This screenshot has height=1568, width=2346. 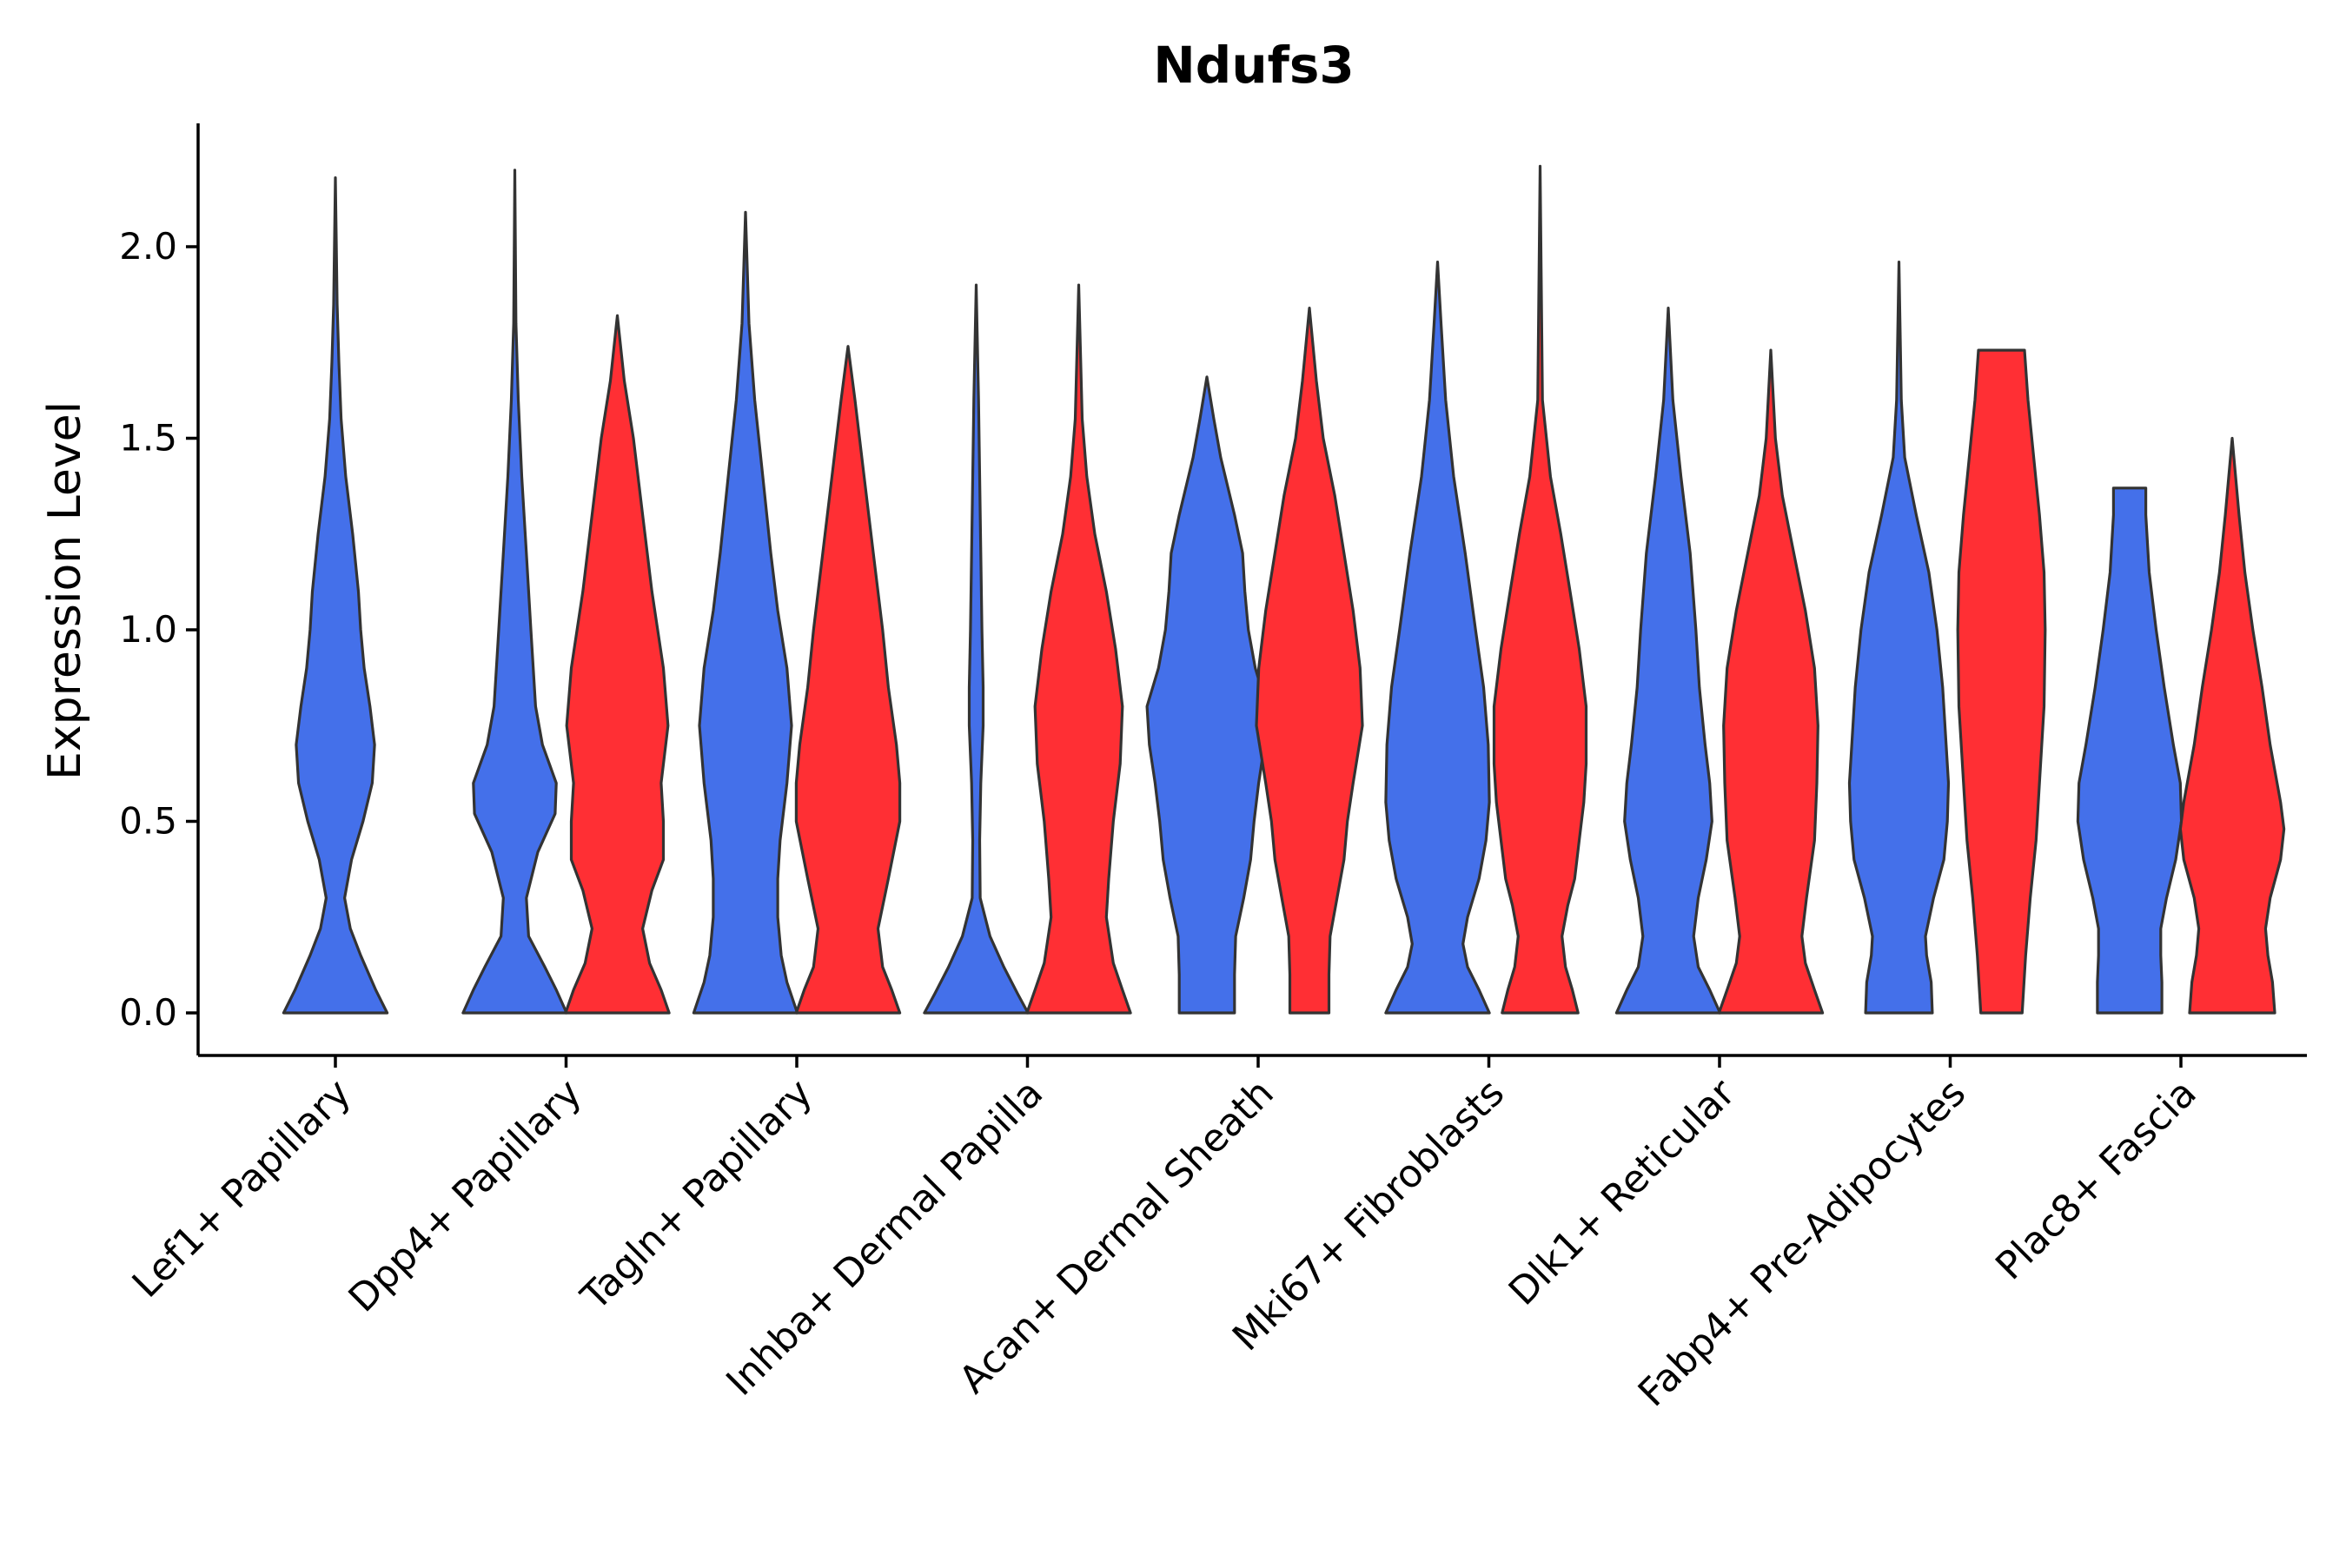 I want to click on x-tick-label: Dpp4+ Papillary, so click(x=466, y=1196).